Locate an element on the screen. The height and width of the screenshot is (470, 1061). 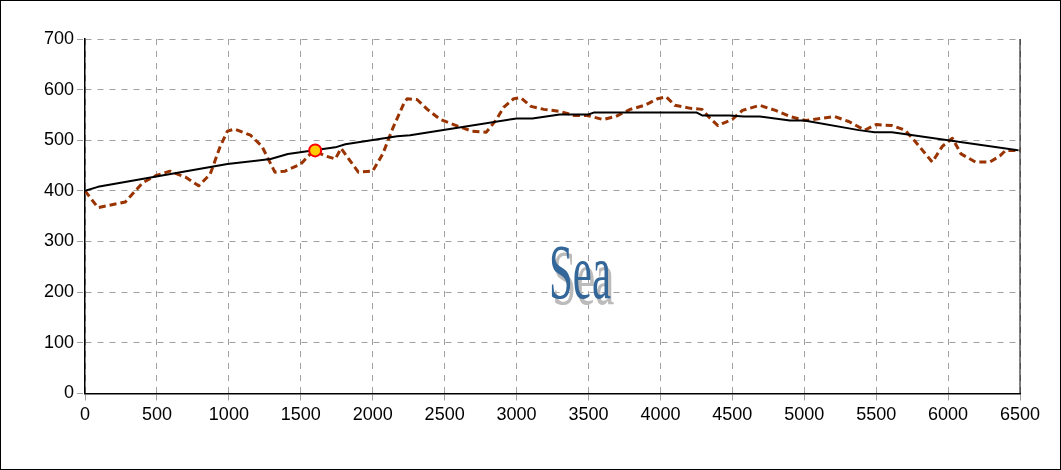
x-tick-label: 2500 is located at coordinates (444, 414).